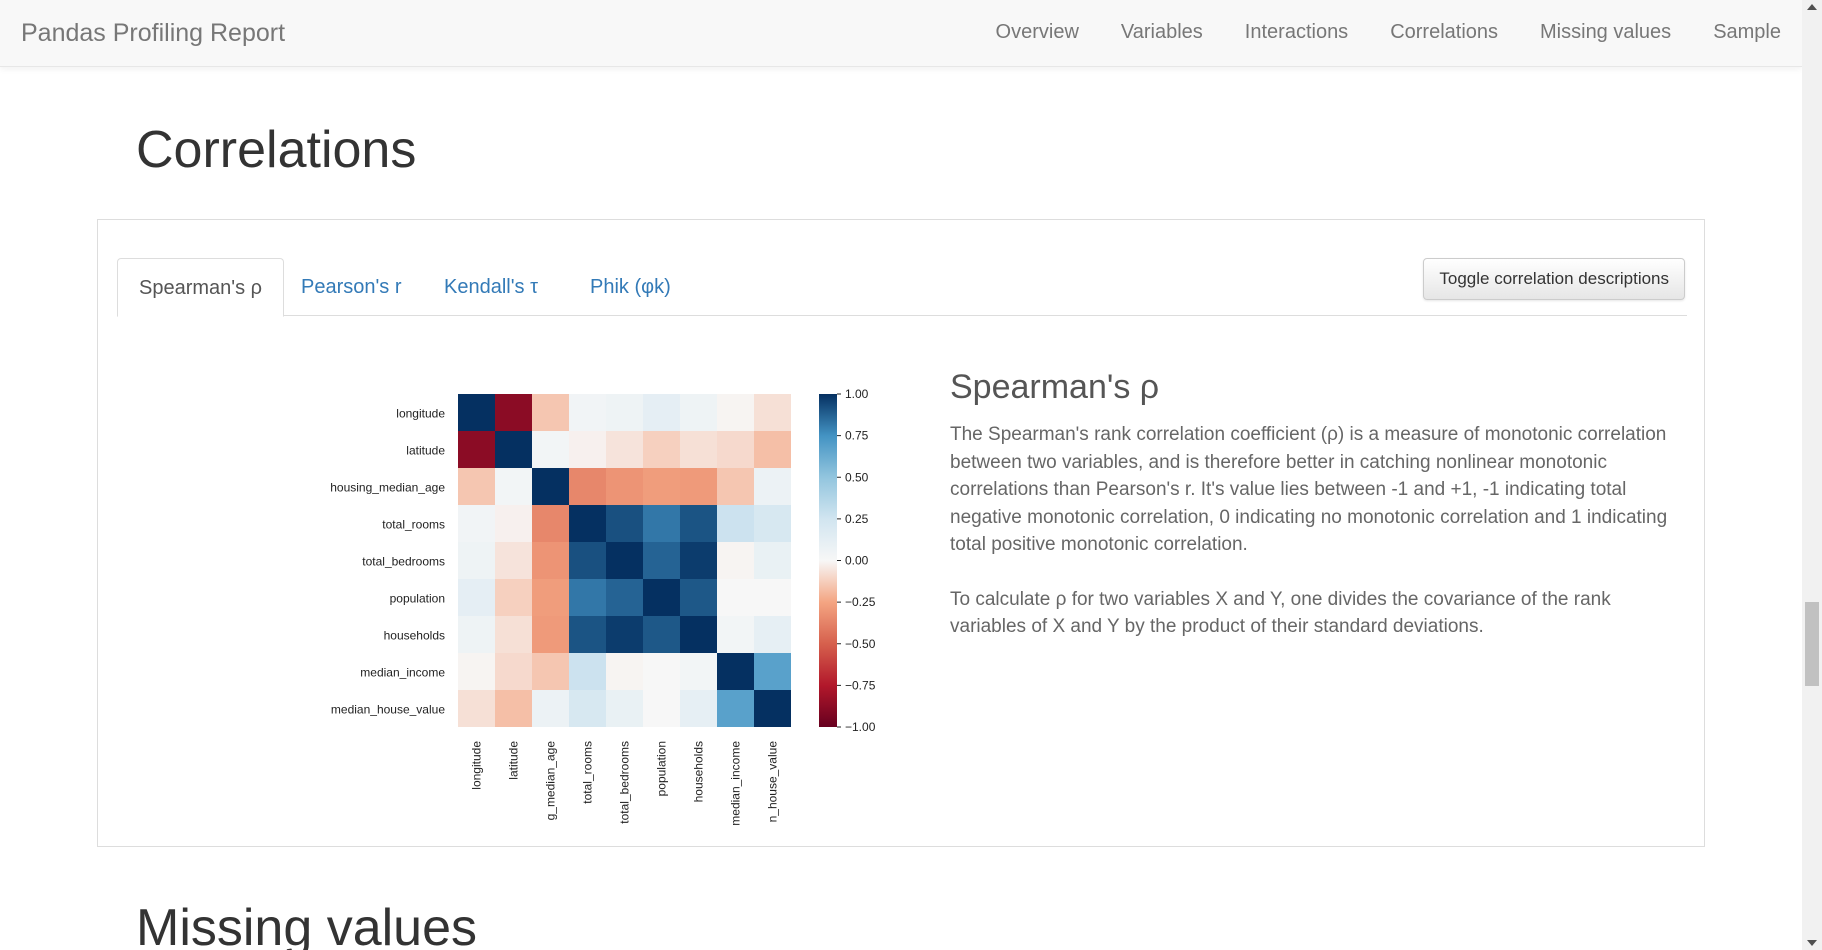 Image resolution: width=1822 pixels, height=950 pixels. What do you see at coordinates (630, 287) in the screenshot?
I see `tab-phik: Phik (φk)` at bounding box center [630, 287].